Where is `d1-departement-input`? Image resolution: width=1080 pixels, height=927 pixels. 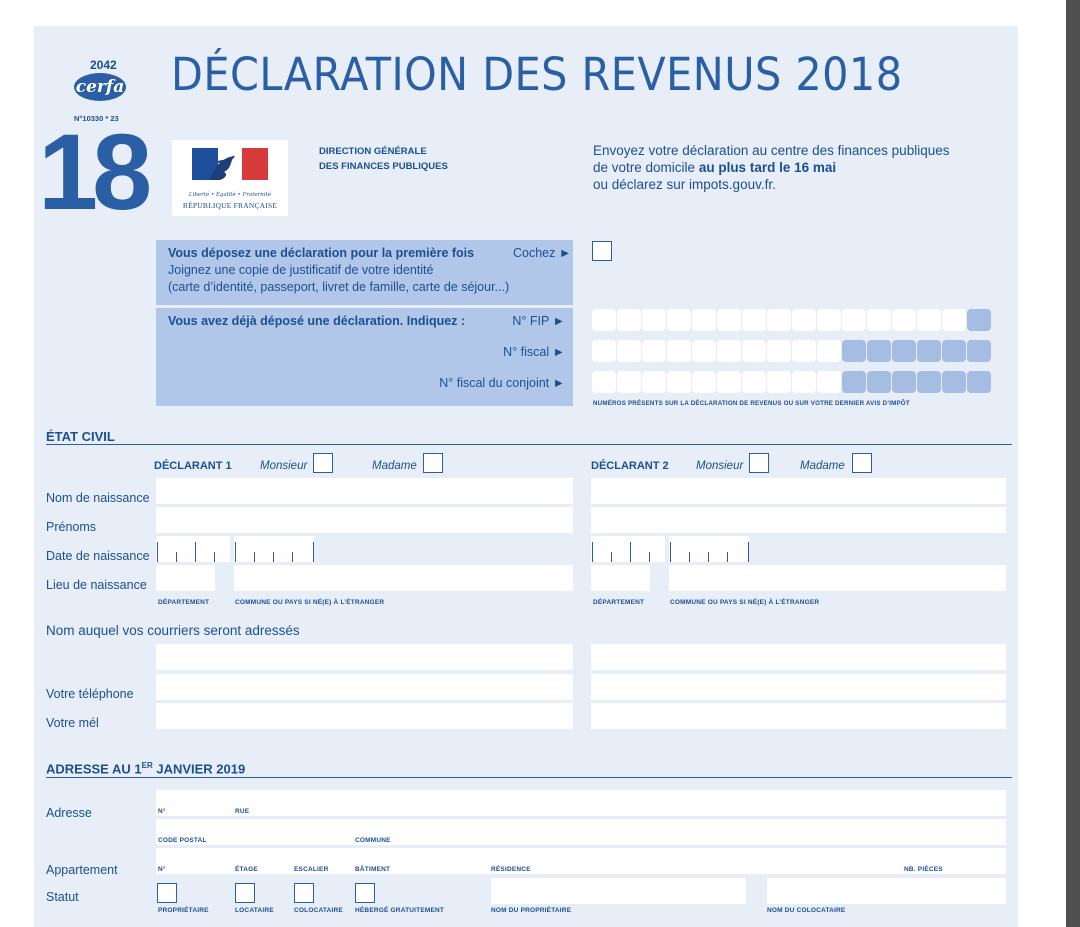
d1-departement-input is located at coordinates (185, 578).